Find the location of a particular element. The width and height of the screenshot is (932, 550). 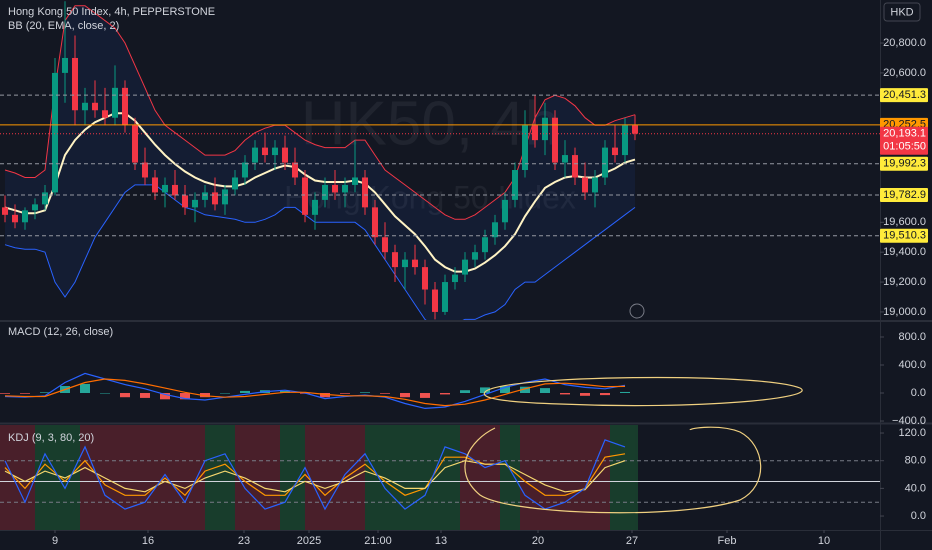

x-tick-label: 9 is located at coordinates (55, 541).